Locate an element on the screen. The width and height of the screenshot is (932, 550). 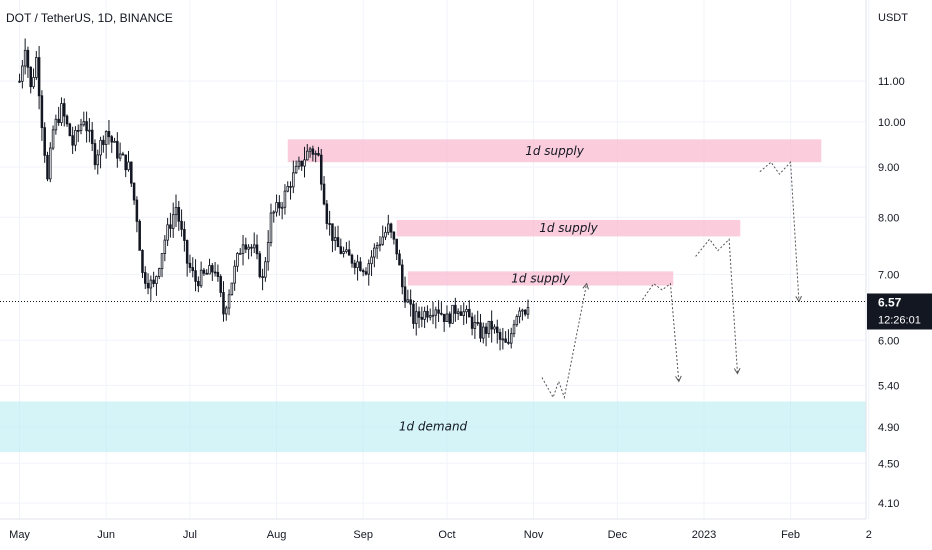
countdown-timer: 12:26:01 is located at coordinates (899, 320).